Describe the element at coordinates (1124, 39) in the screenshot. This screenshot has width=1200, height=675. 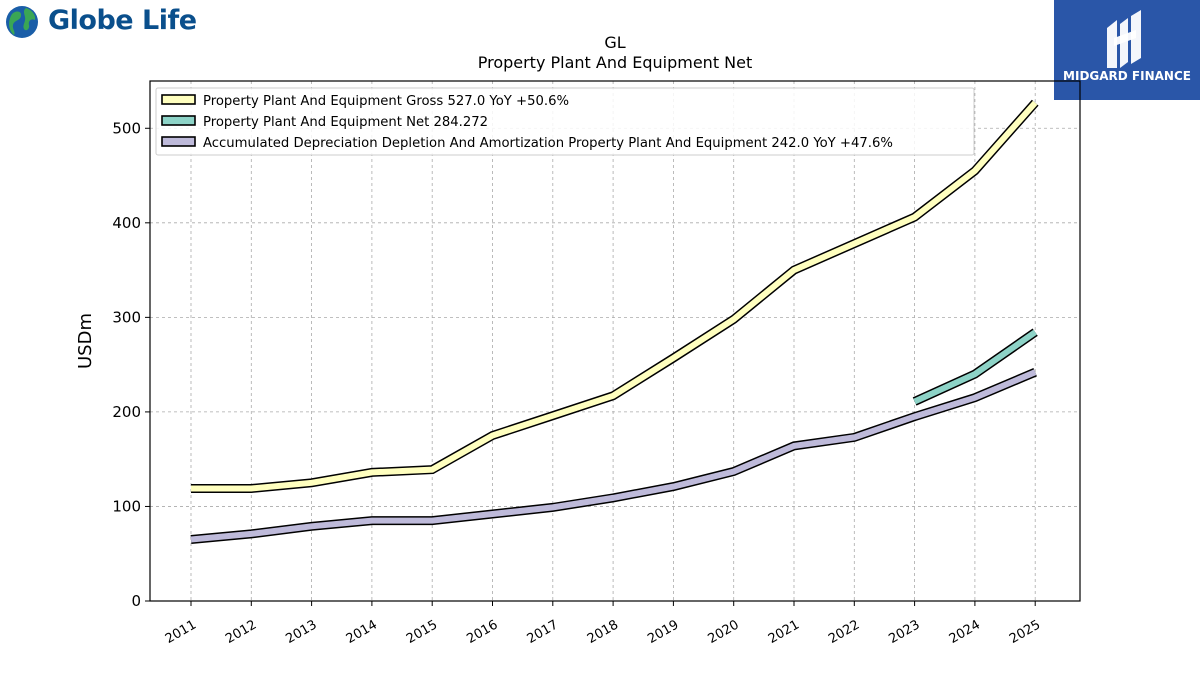
I see `midgard-logo-icon` at that location.